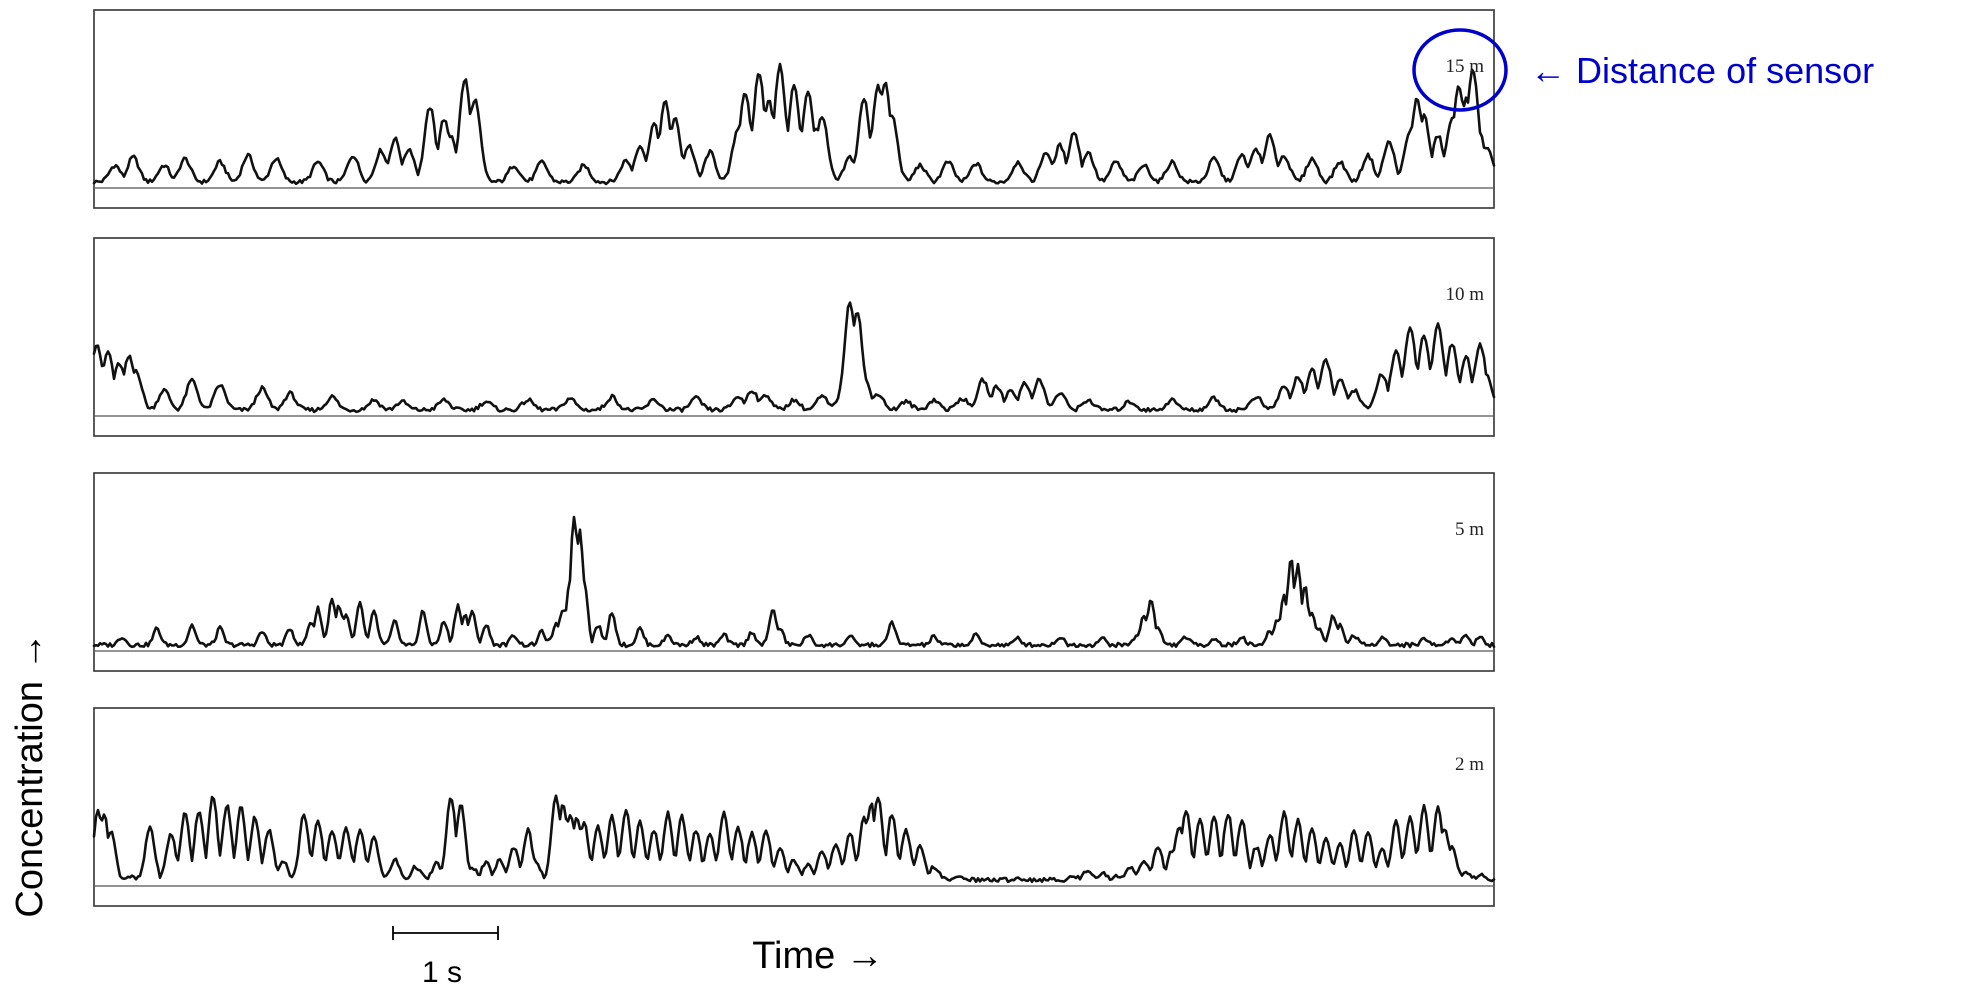 This screenshot has width=1964, height=987. I want to click on x-axis-title: Time →, so click(818, 956).